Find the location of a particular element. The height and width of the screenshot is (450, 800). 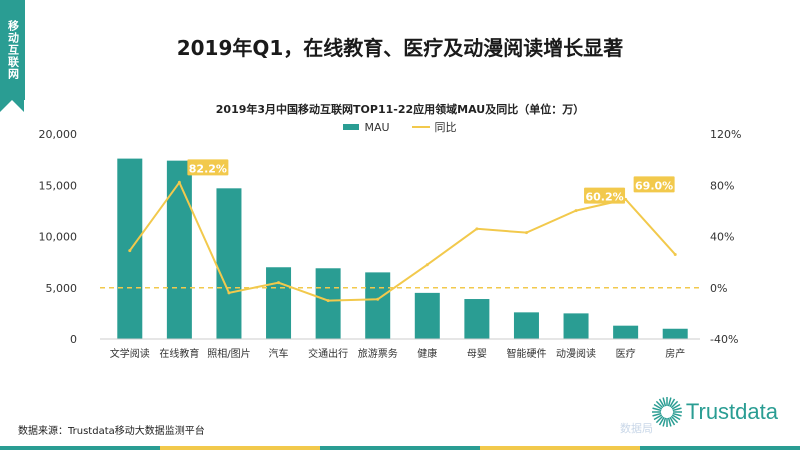

x-tick-label: 医疗 is located at coordinates (626, 353).